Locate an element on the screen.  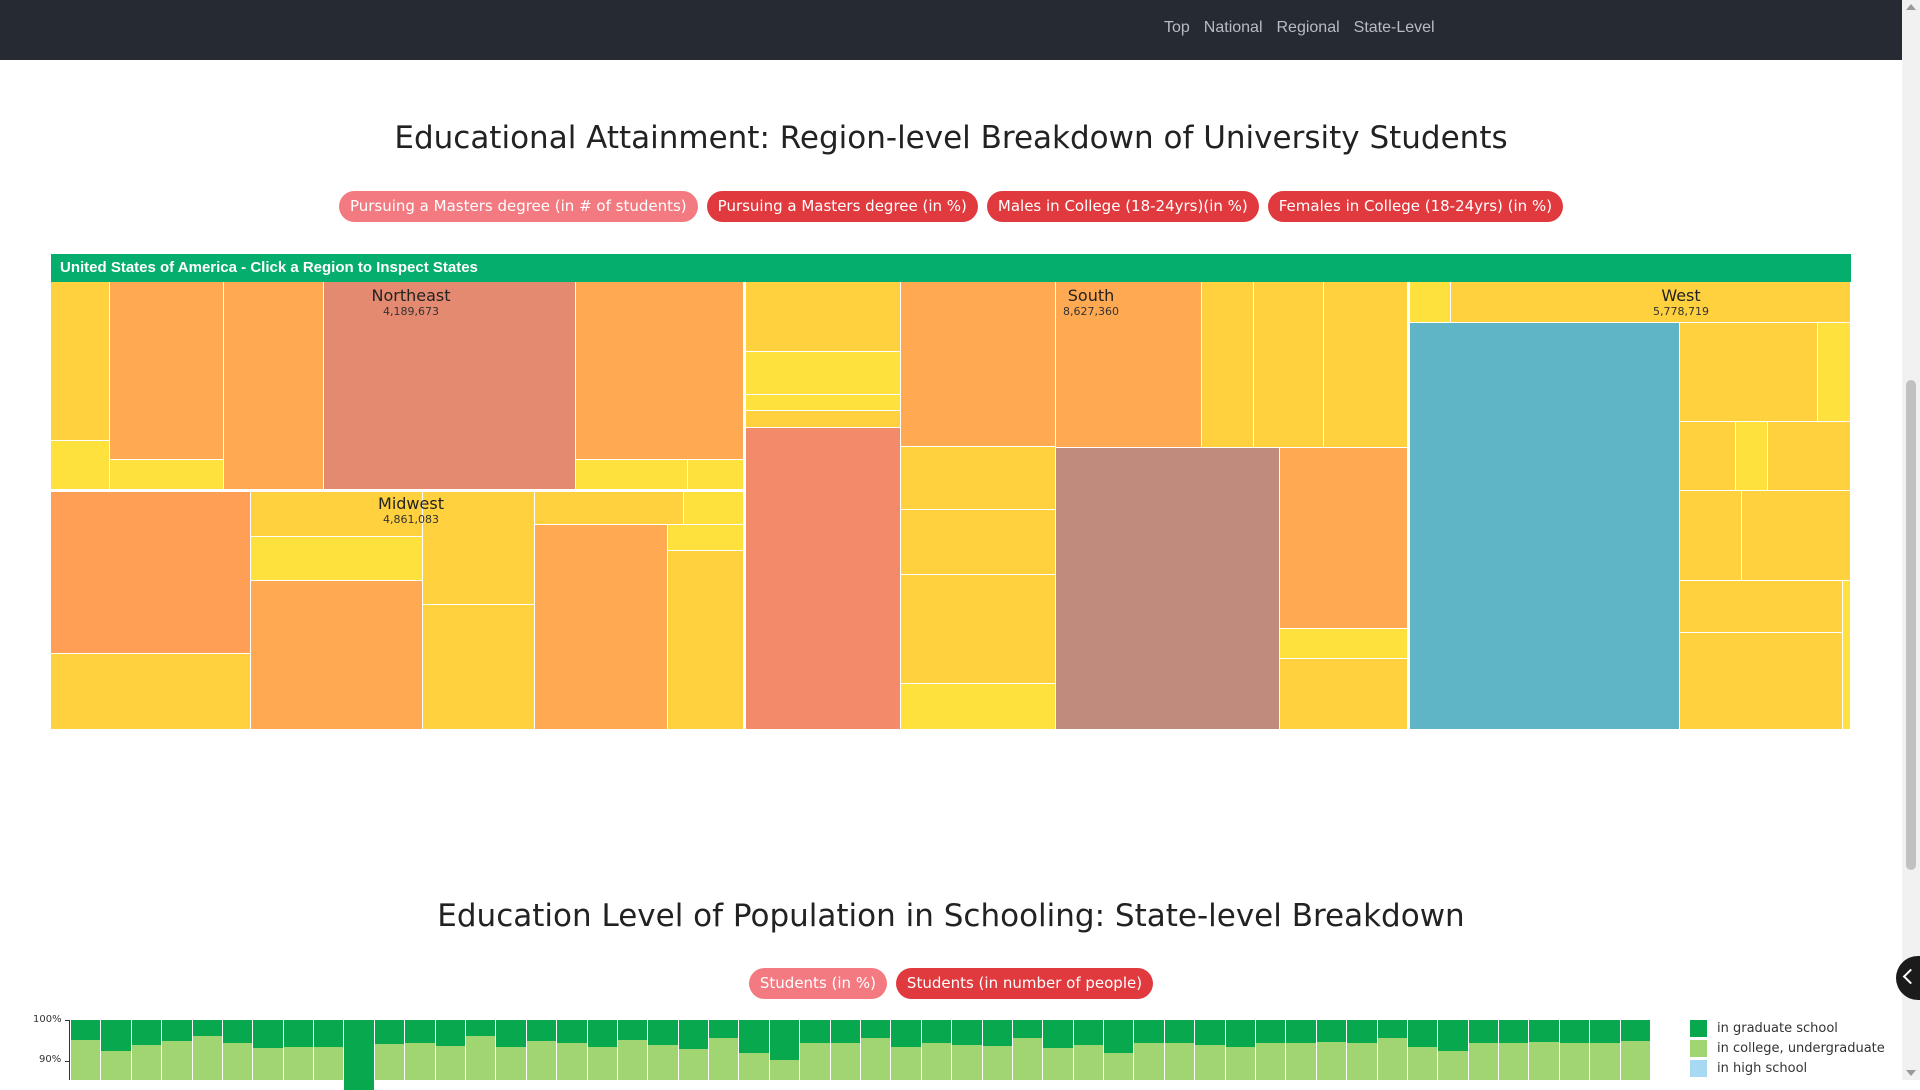
males-college-button: Males in College (18-24yrs)(in %) is located at coordinates (1122, 206).